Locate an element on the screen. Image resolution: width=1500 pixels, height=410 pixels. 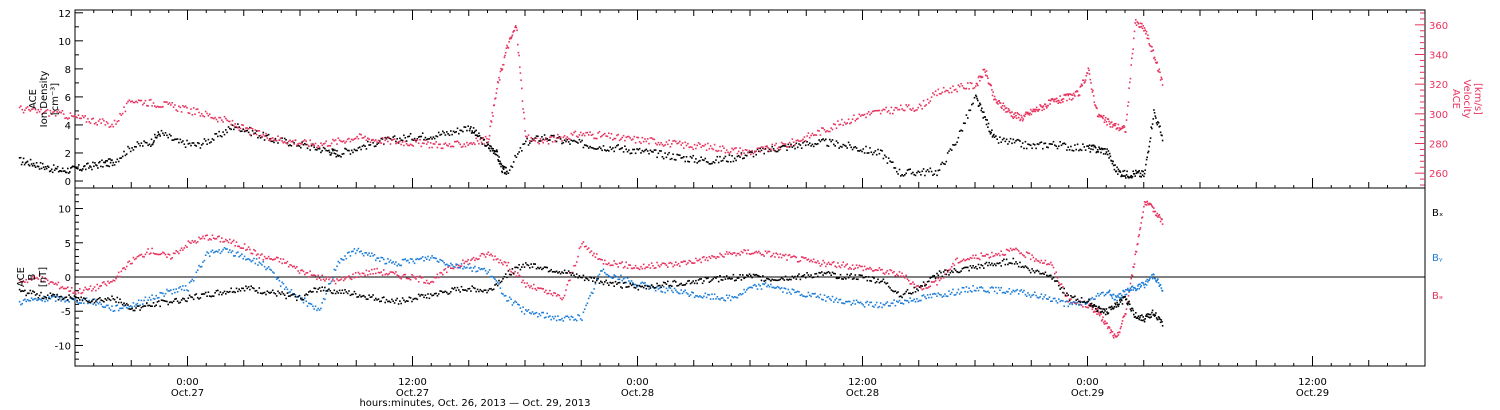
bx-series is located at coordinates (591, 292).